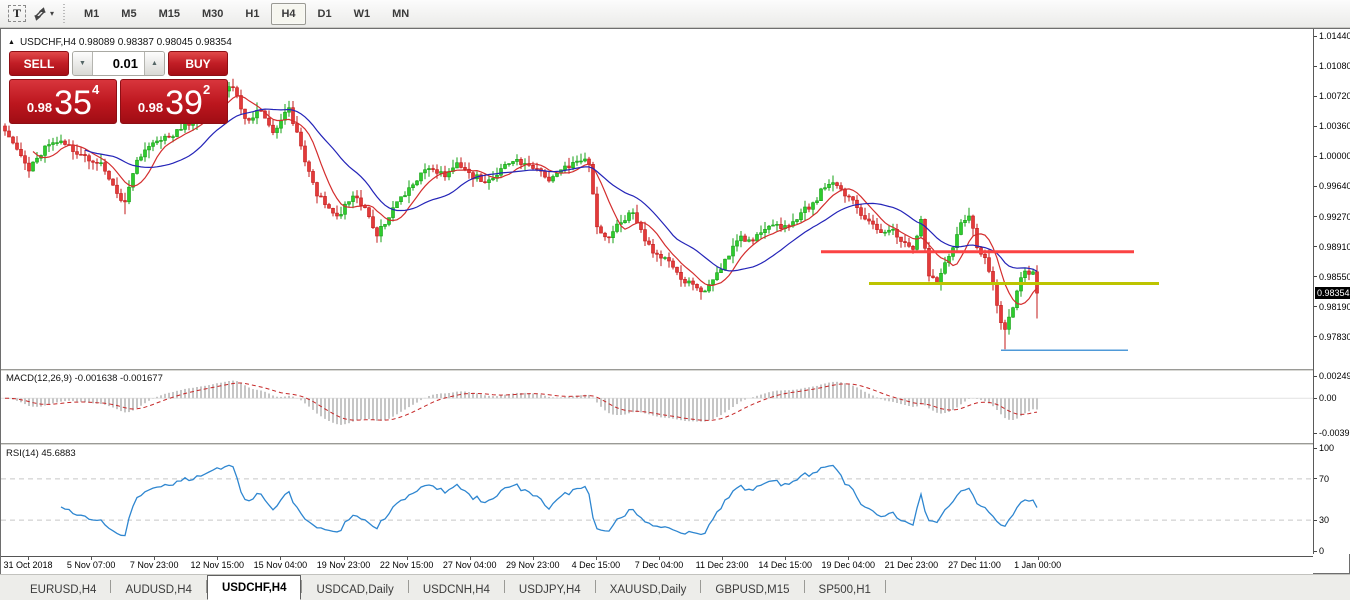 The image size is (1350, 600). Describe the element at coordinates (63, 101) in the screenshot. I see `sell-price-box: 0.98 35 4` at that location.